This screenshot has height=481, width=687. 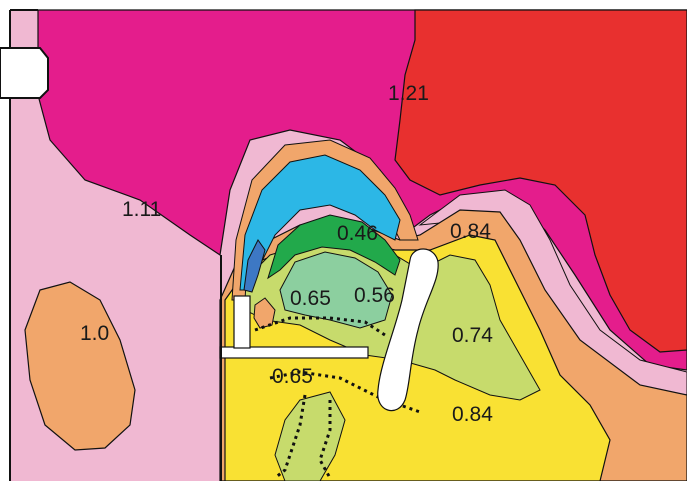 I want to click on contour-label: 1.0, so click(x=94, y=333).